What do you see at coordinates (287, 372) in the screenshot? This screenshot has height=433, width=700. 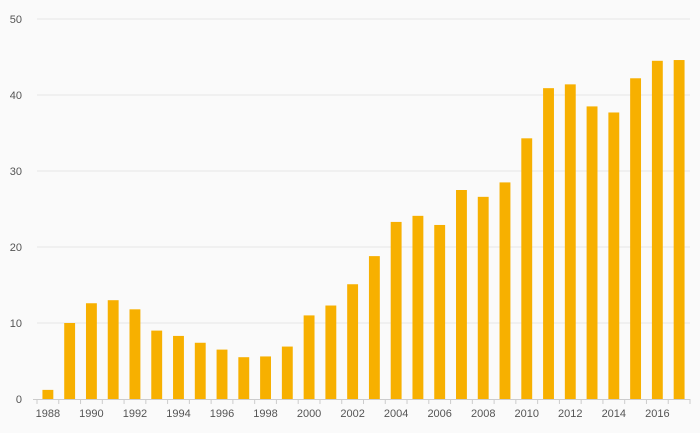 I see `bar-1999` at bounding box center [287, 372].